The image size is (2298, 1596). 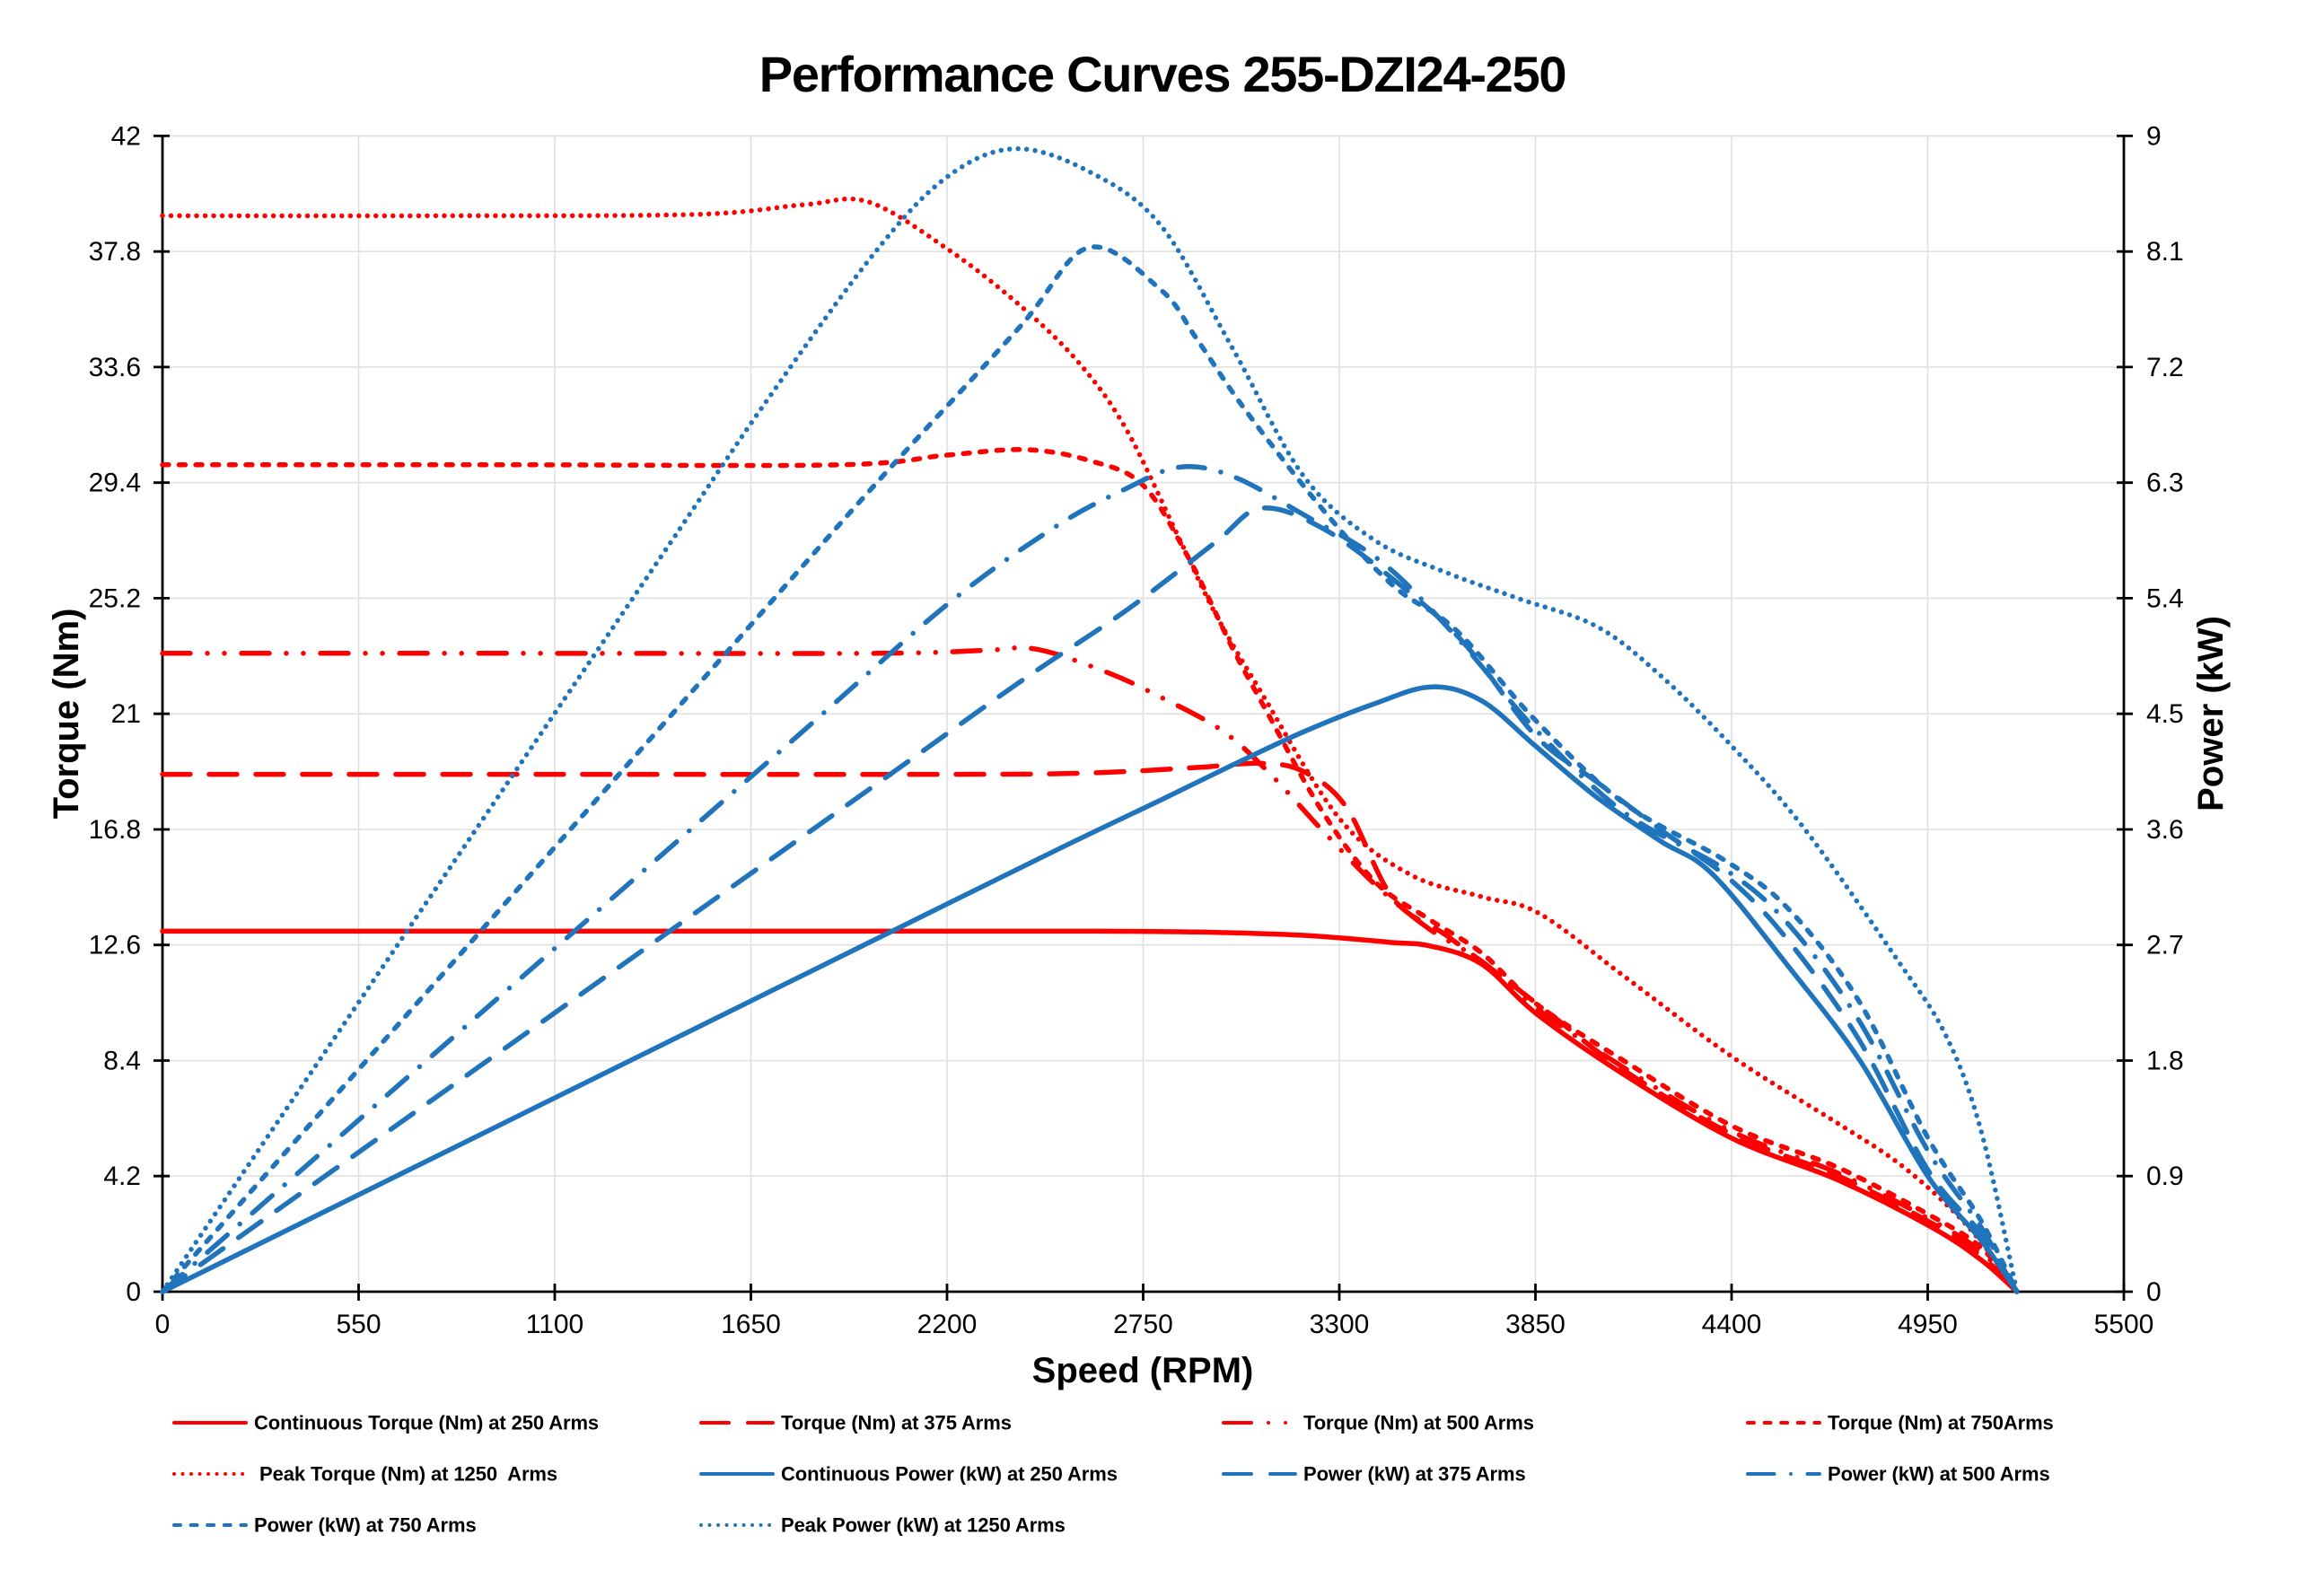 What do you see at coordinates (2165, 1176) in the screenshot?
I see `svg-text: 0.9` at bounding box center [2165, 1176].